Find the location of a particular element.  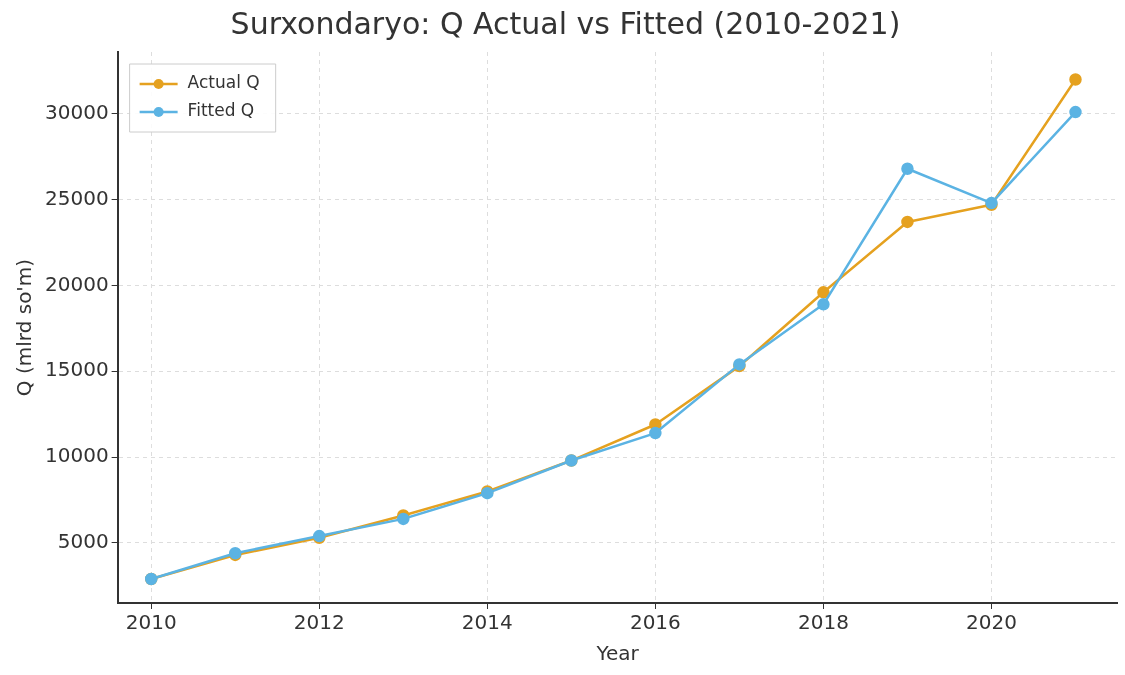

x-tick-label: 2020 is located at coordinates (991, 622).